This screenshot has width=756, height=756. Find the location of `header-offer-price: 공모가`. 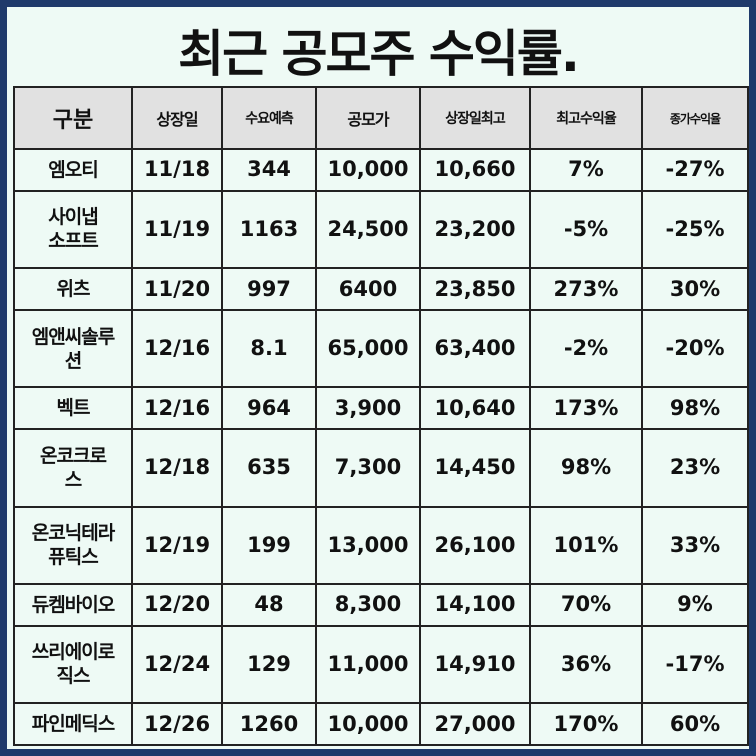

header-offer-price: 공모가 is located at coordinates (368, 118).